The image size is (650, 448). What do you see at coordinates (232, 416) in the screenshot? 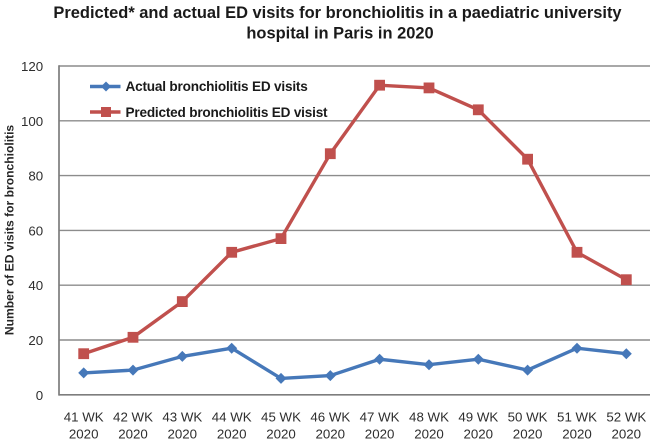
I see `svg-text: 44 WK` at bounding box center [232, 416].